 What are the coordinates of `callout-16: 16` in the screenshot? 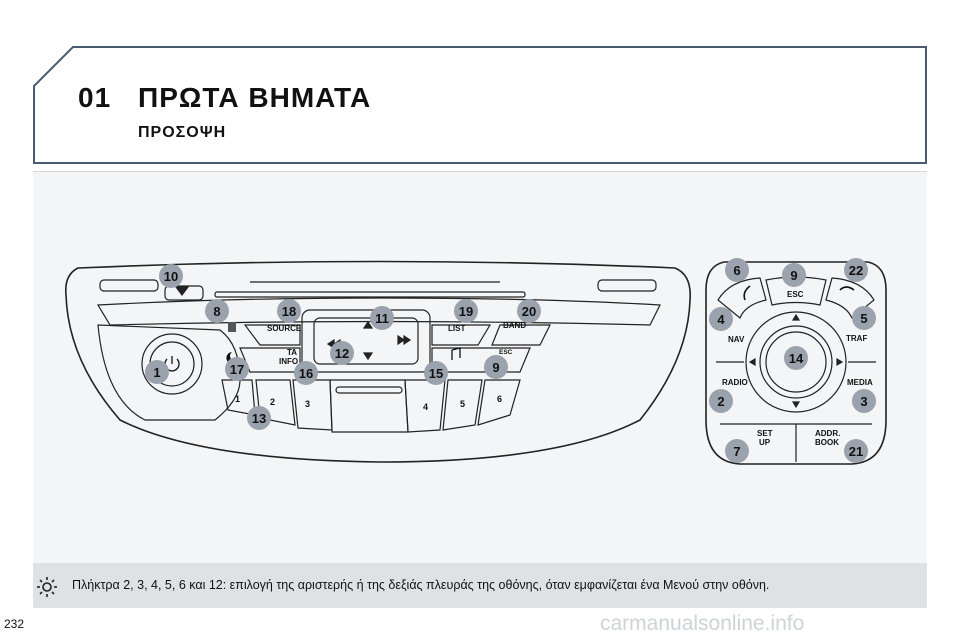 It's located at (306, 373).